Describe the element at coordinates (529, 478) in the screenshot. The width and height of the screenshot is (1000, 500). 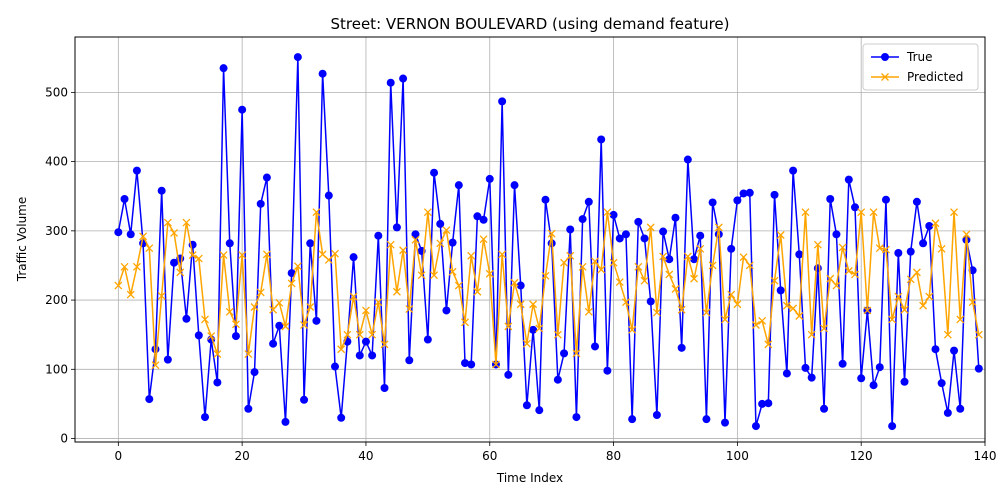
I see `x-axis-label: Time Index` at that location.